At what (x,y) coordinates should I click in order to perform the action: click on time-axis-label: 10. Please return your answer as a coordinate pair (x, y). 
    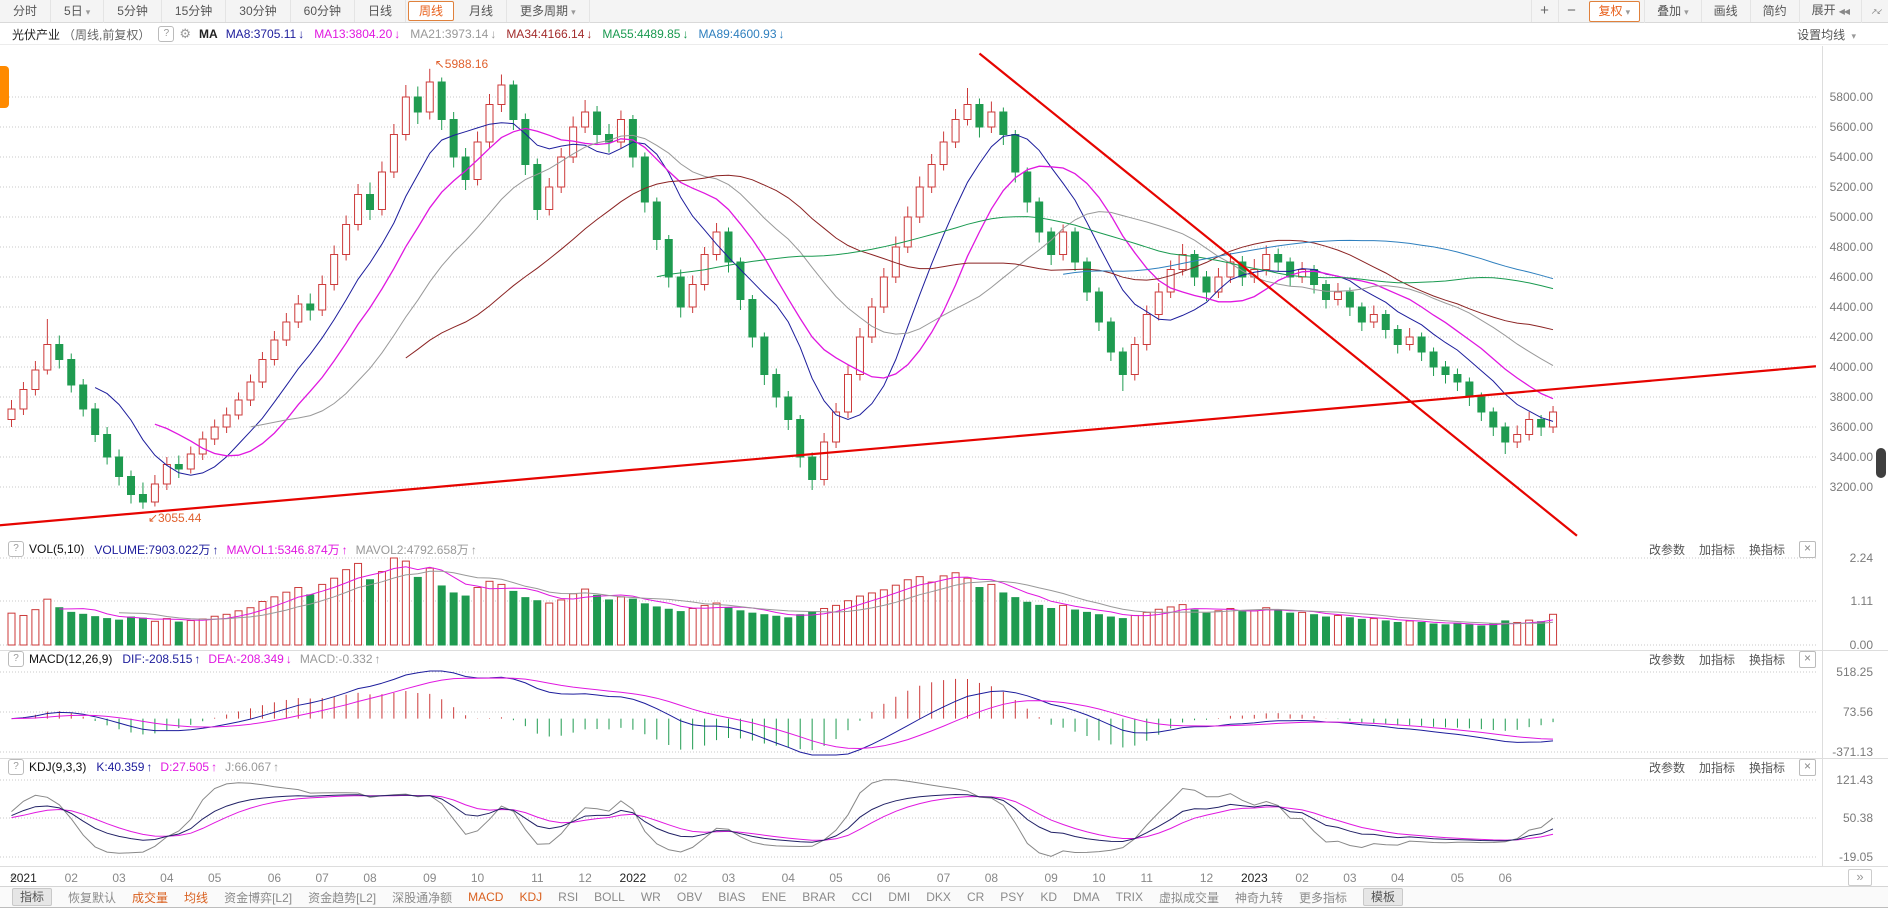
    Looking at the image, I should click on (477, 878).